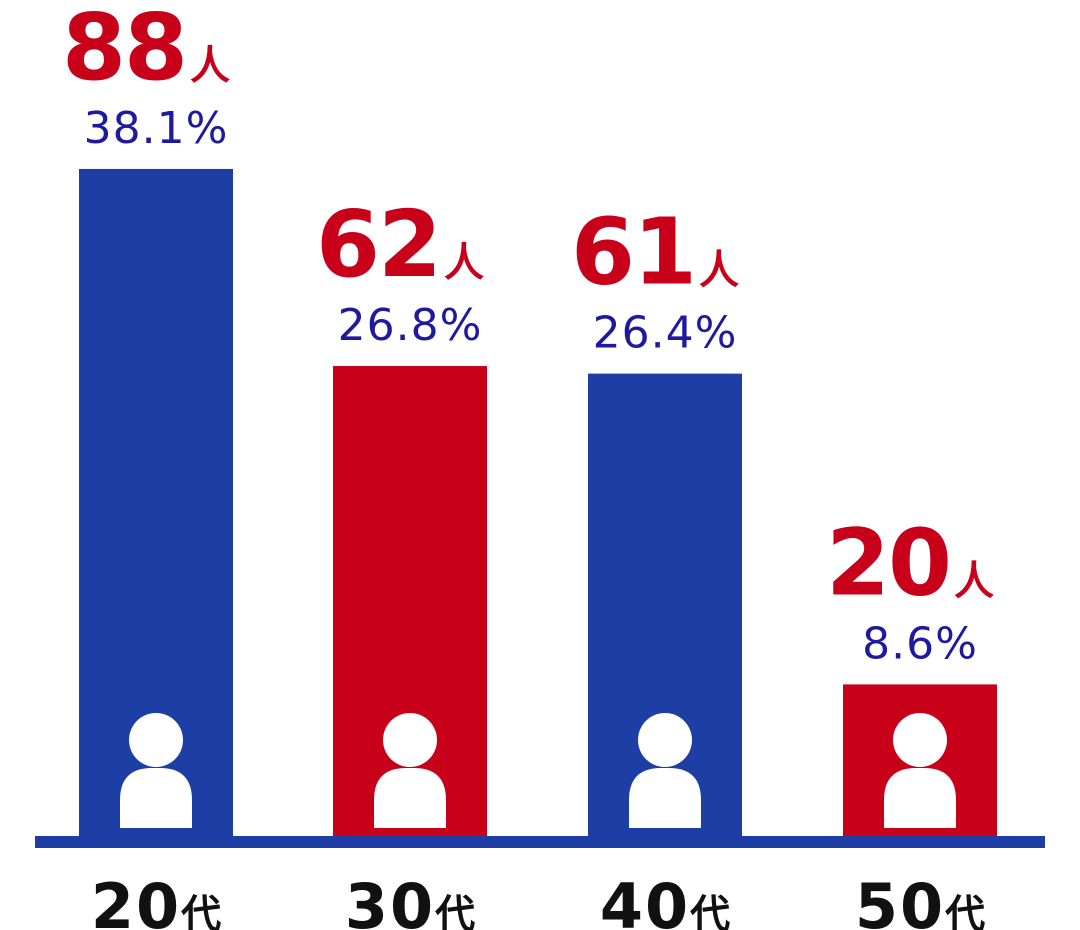 The height and width of the screenshot is (930, 1080). I want to click on count-label: 61 人, so click(655, 252).